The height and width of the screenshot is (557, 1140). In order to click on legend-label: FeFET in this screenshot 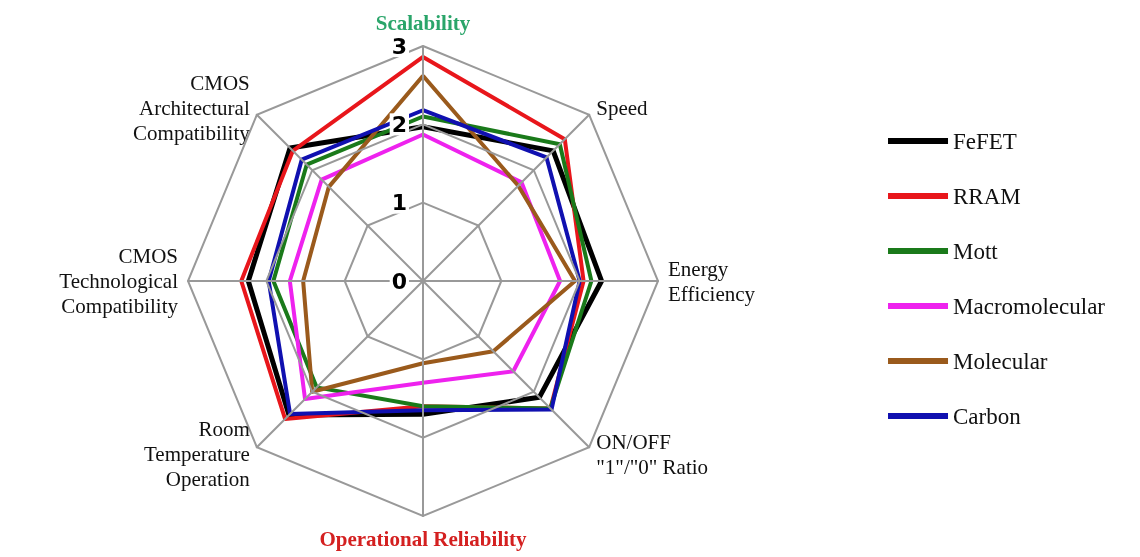, I will do `click(985, 141)`.